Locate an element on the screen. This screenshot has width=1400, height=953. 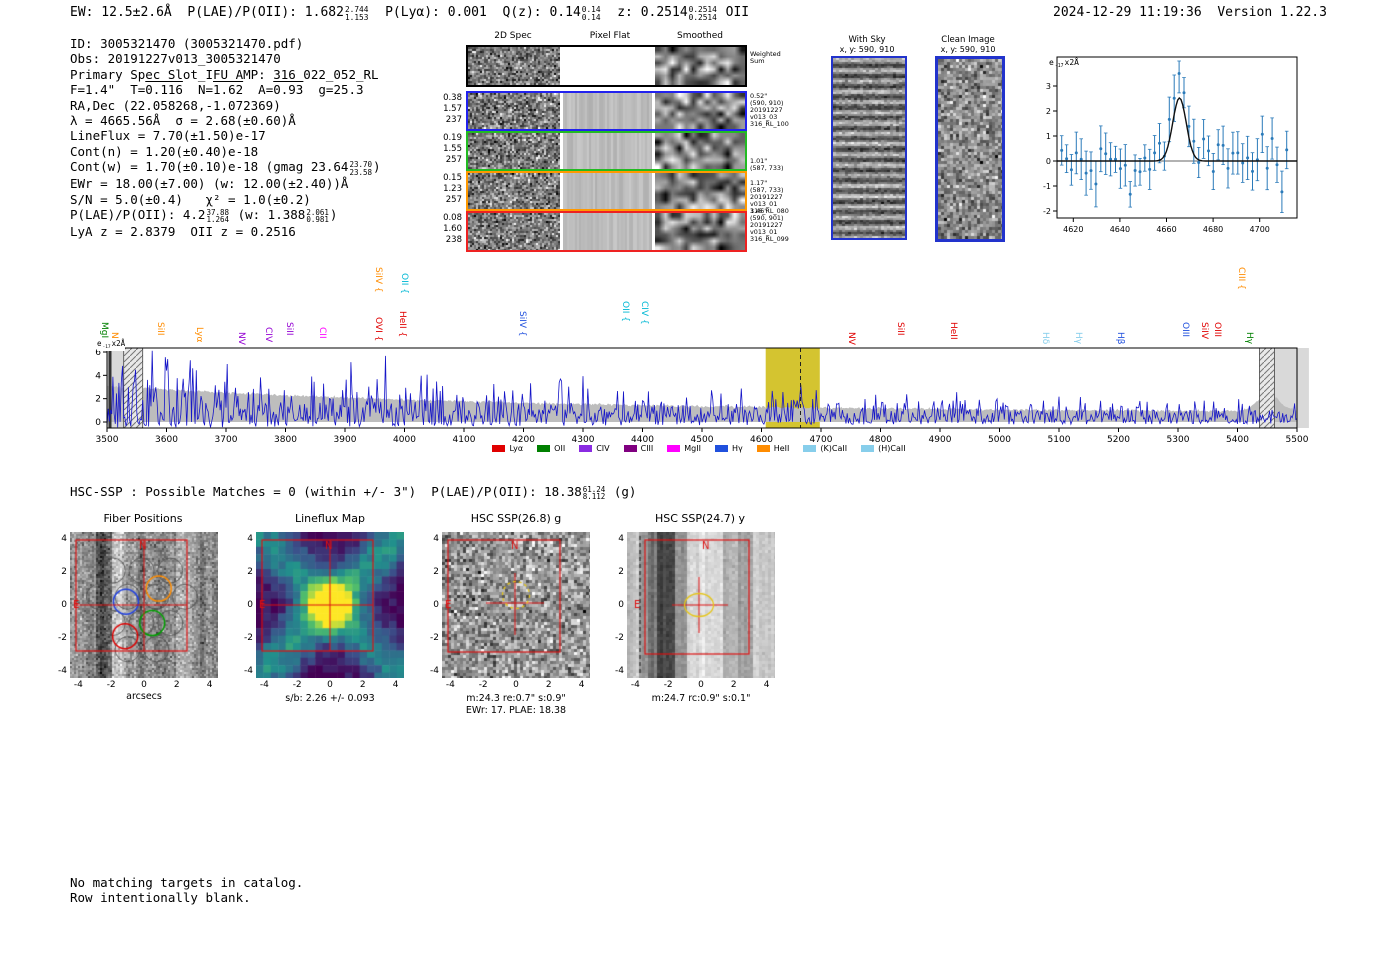
sup-sub-stack: 0.2514 0.2514 is located at coordinates (702, 13).